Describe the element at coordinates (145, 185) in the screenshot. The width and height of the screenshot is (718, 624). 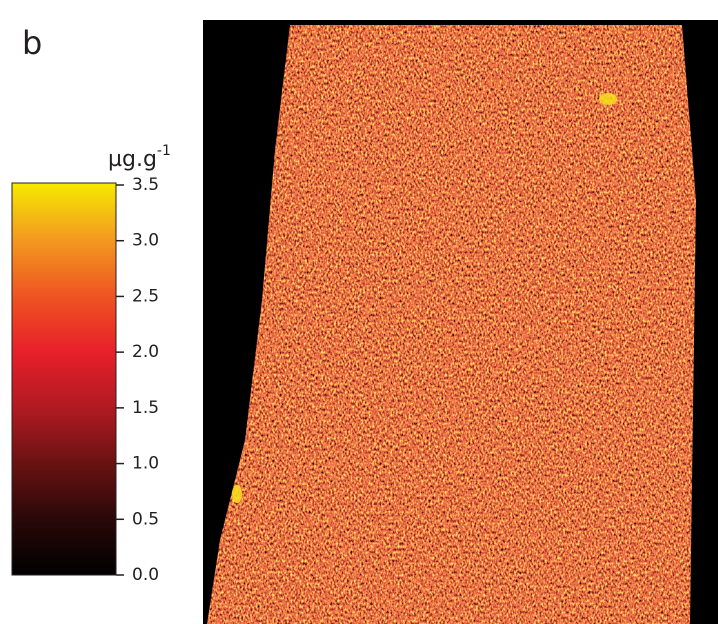
I see `tick-label: 3.5` at that location.